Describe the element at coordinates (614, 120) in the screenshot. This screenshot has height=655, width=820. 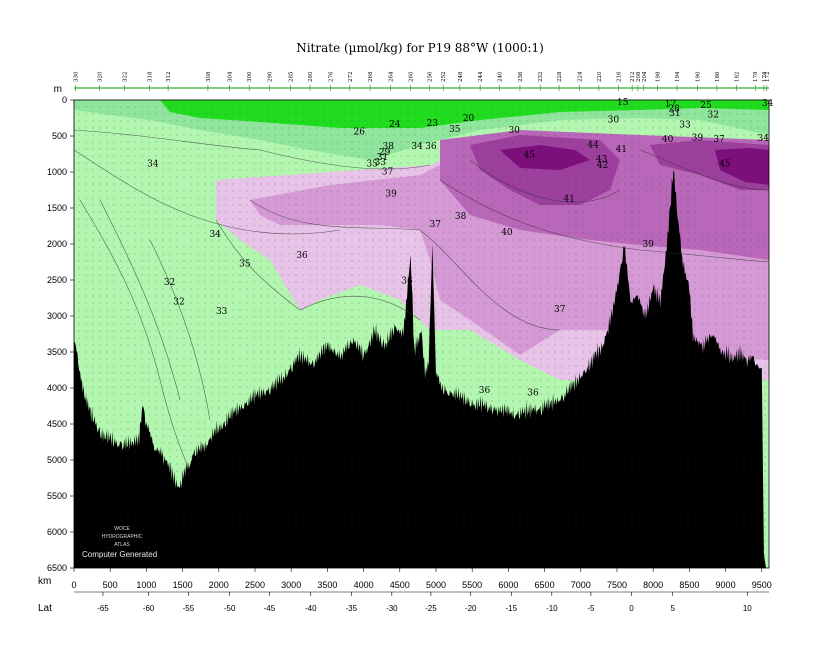
I see `contour-label: 30` at that location.